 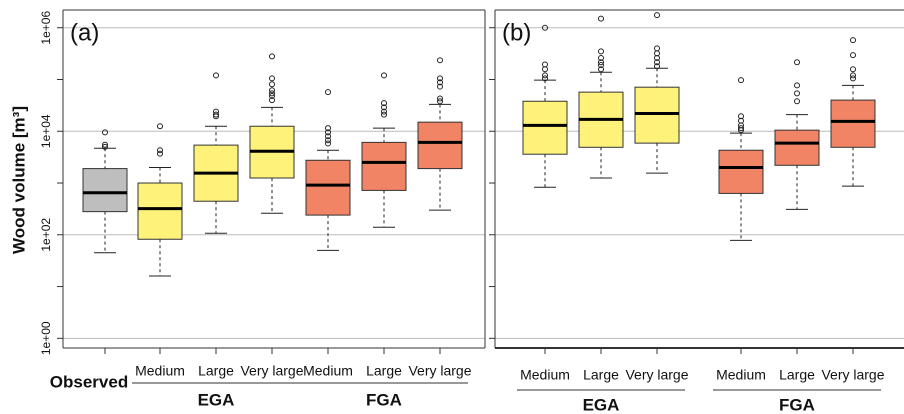 What do you see at coordinates (46, 235) in the screenshot?
I see `y-tick-label: 1e+02` at bounding box center [46, 235].